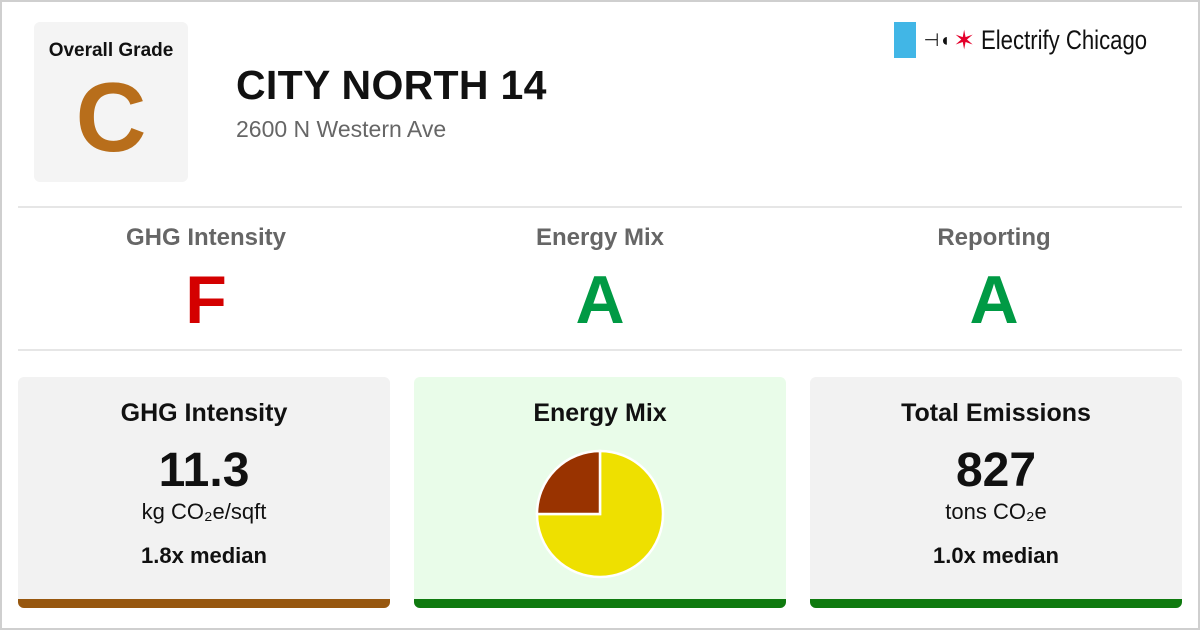 This screenshot has width=1200, height=630. What do you see at coordinates (937, 39) in the screenshot?
I see `plug-icon: ⊣◖` at bounding box center [937, 39].